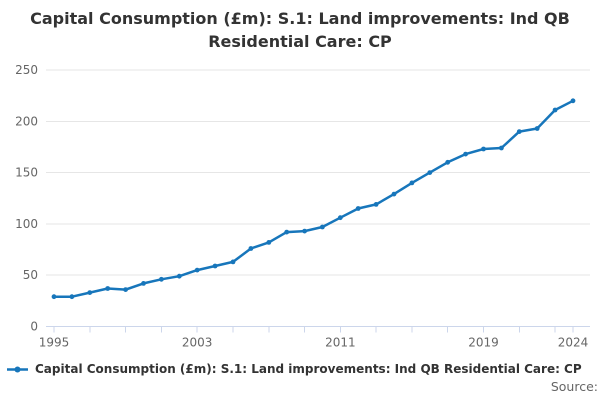  What do you see at coordinates (304, 231) in the screenshot?
I see `data-point-2009` at bounding box center [304, 231].